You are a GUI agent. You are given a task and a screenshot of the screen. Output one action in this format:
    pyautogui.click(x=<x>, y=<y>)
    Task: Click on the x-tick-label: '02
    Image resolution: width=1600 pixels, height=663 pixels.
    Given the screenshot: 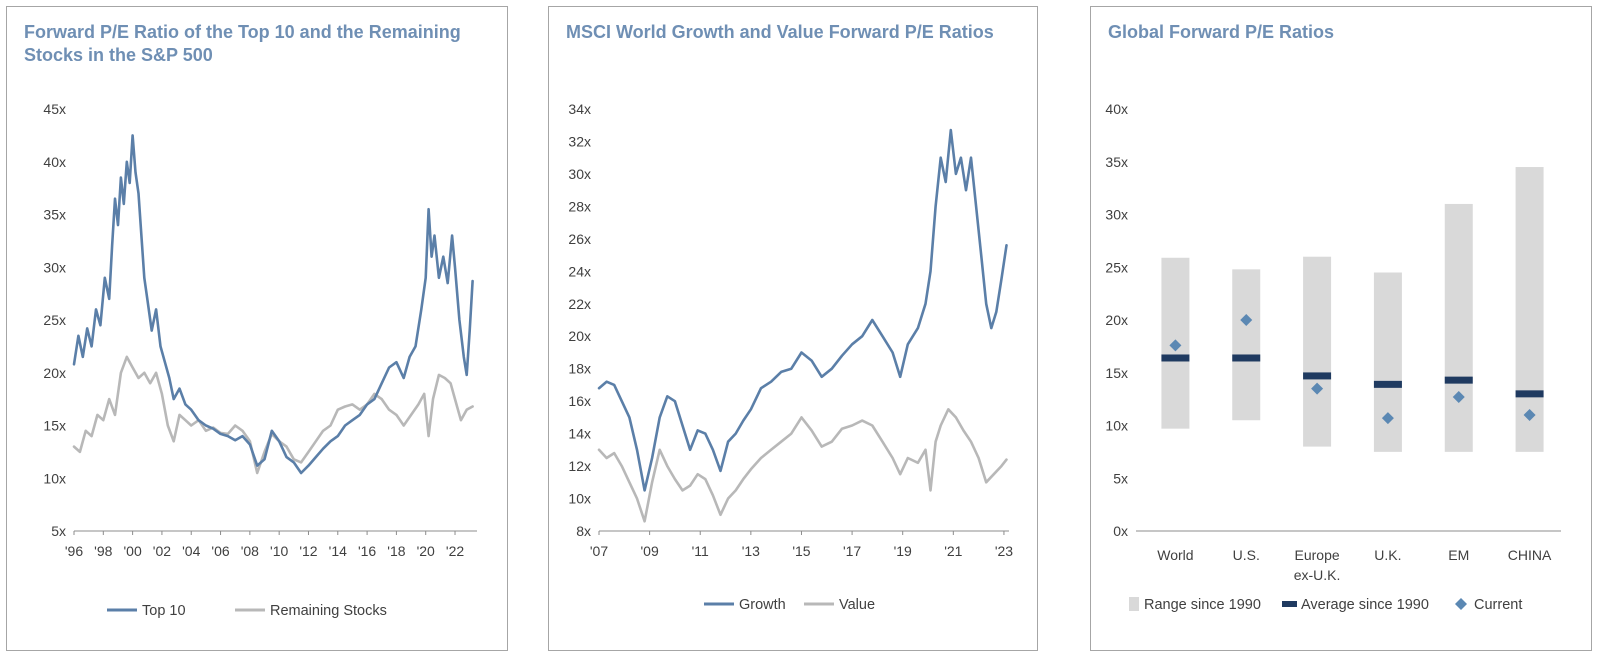 What is the action you would take?
    pyautogui.click(x=162, y=551)
    